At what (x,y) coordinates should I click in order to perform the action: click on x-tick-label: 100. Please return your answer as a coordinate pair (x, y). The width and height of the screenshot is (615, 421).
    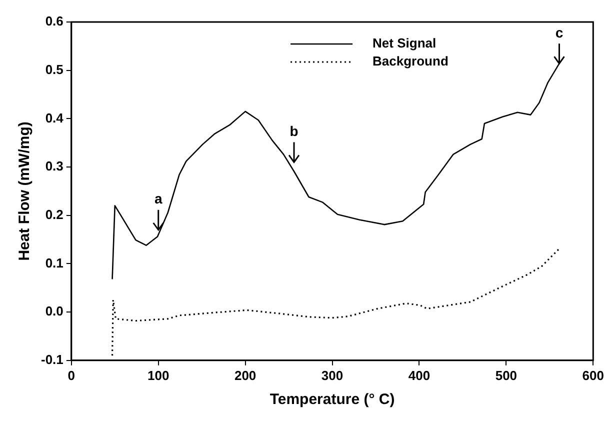
    Looking at the image, I should click on (159, 375).